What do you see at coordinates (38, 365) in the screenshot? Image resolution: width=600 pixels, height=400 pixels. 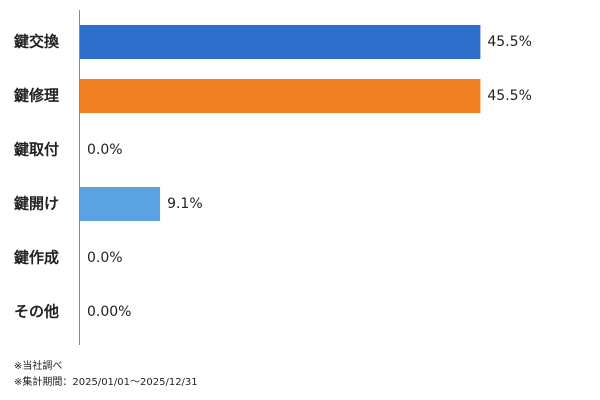 I see `footnote: ※当社調べ` at bounding box center [38, 365].